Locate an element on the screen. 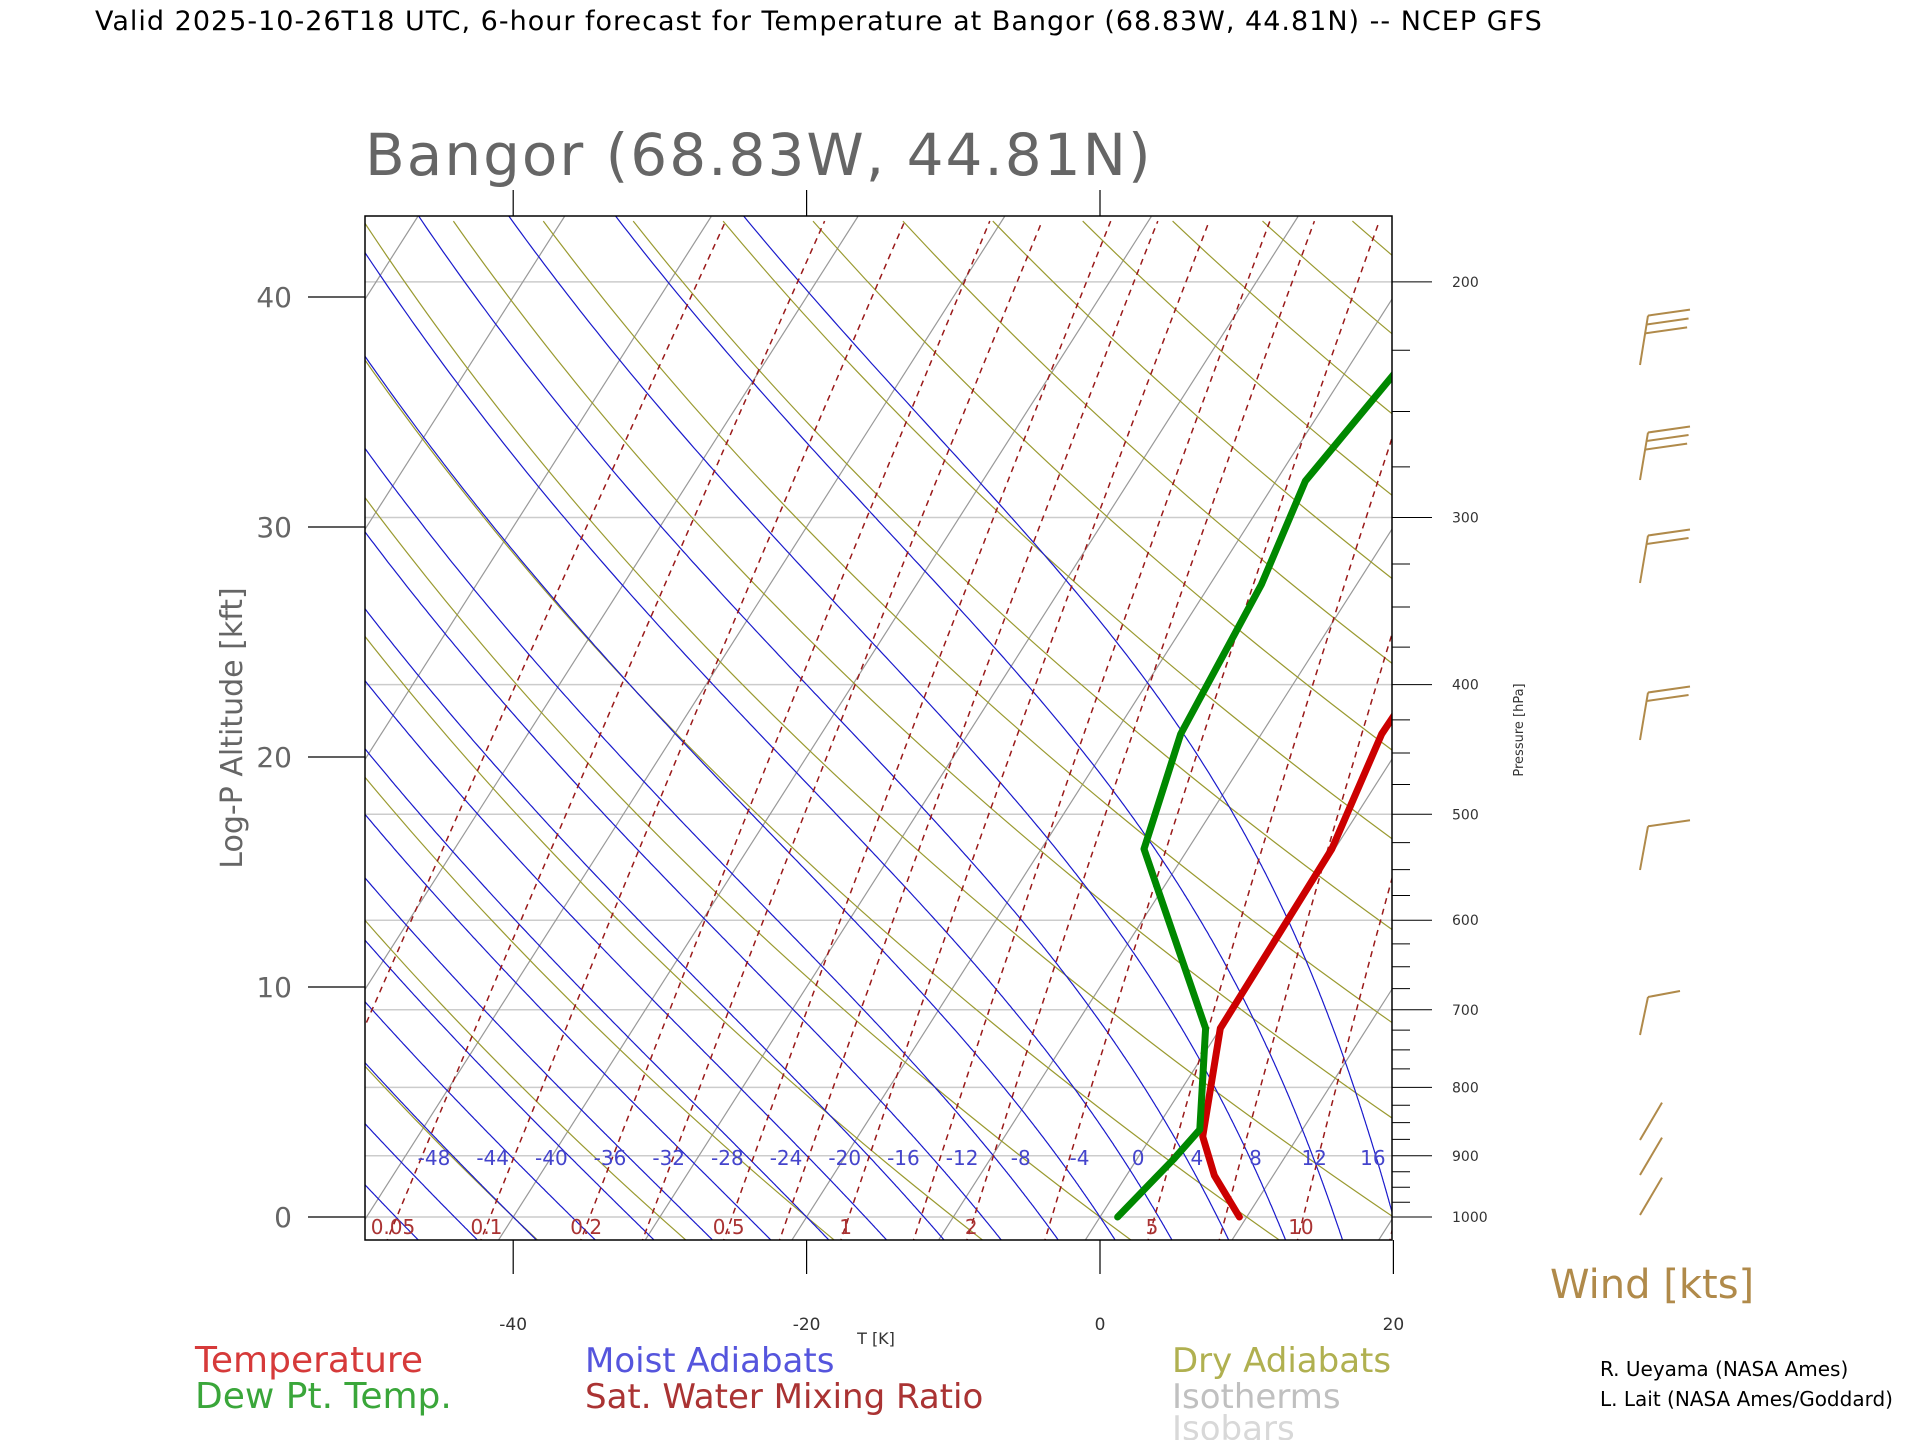  y2-axis-label: Pressure [hPa] is located at coordinates (1519, 729).